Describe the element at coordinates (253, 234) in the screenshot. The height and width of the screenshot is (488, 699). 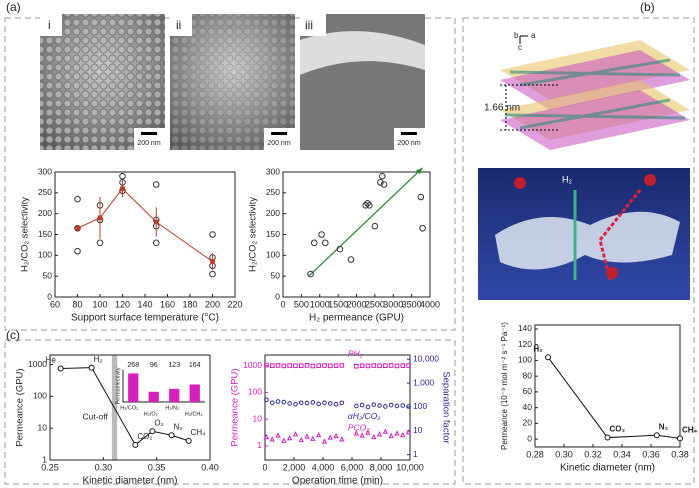
I see `y-axis-label: H₂/CO₂ selectivity` at that location.